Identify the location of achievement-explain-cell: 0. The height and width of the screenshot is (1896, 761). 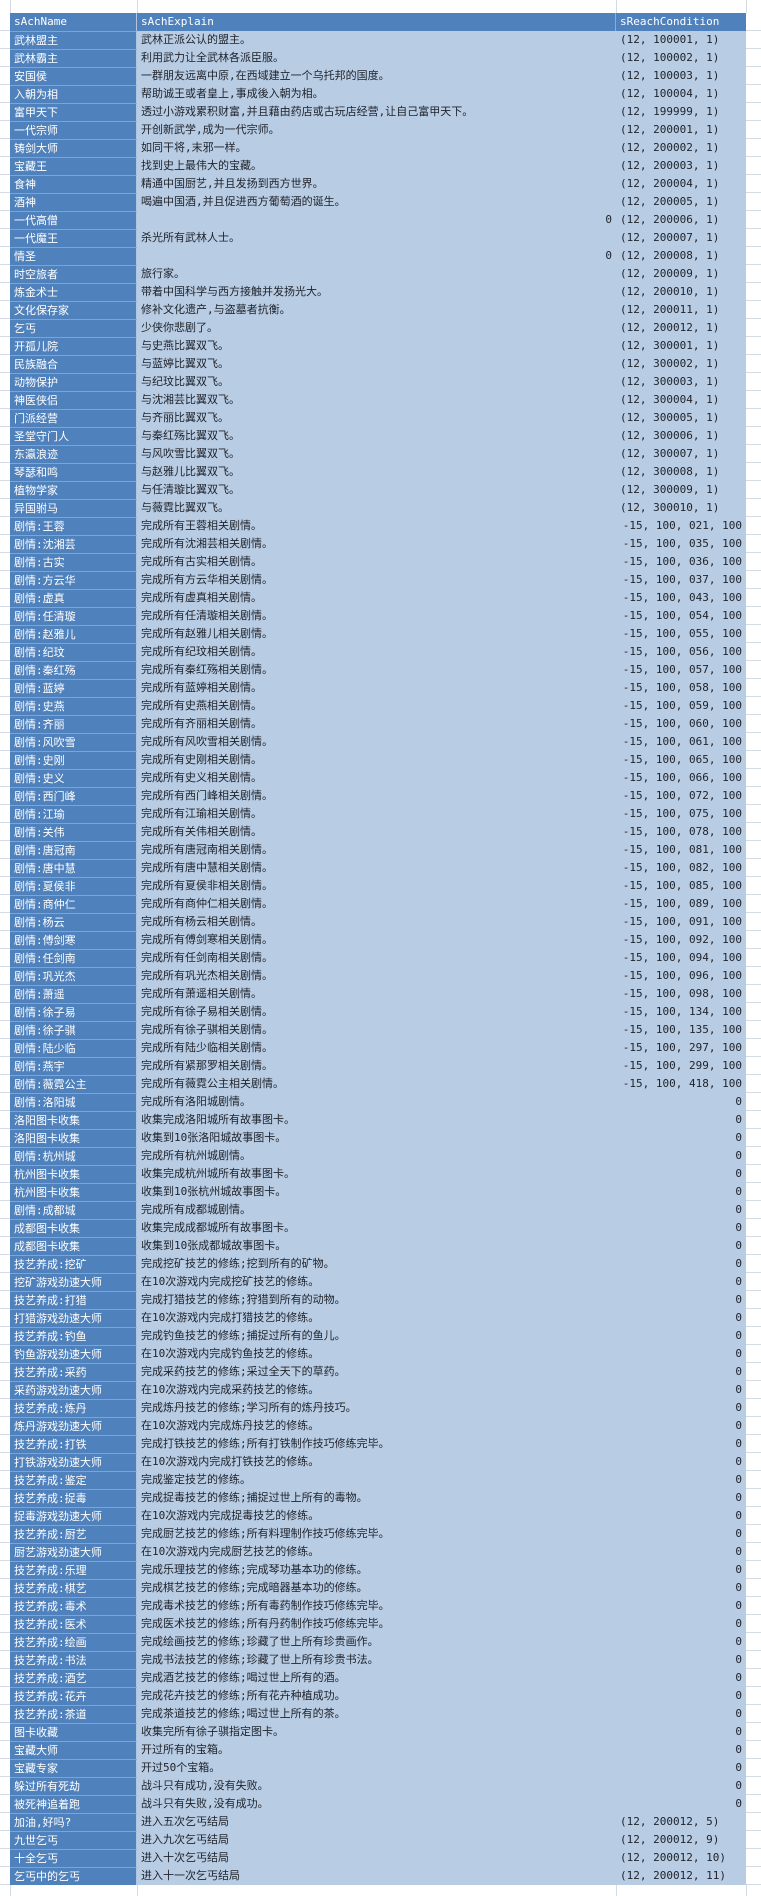
(376, 256).